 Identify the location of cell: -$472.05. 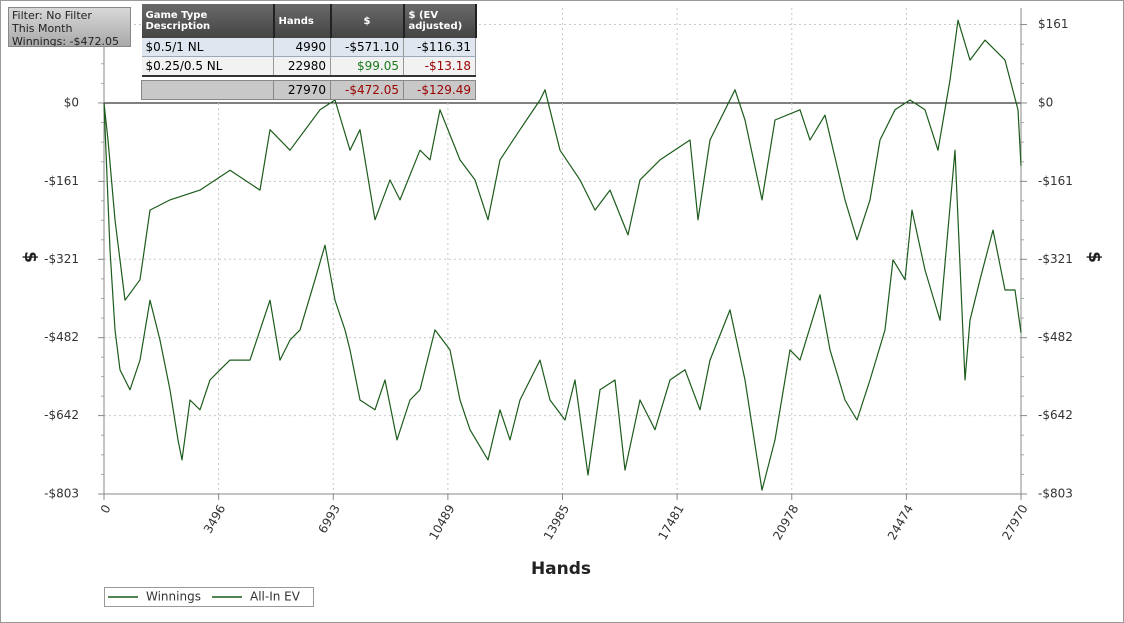
(367, 90).